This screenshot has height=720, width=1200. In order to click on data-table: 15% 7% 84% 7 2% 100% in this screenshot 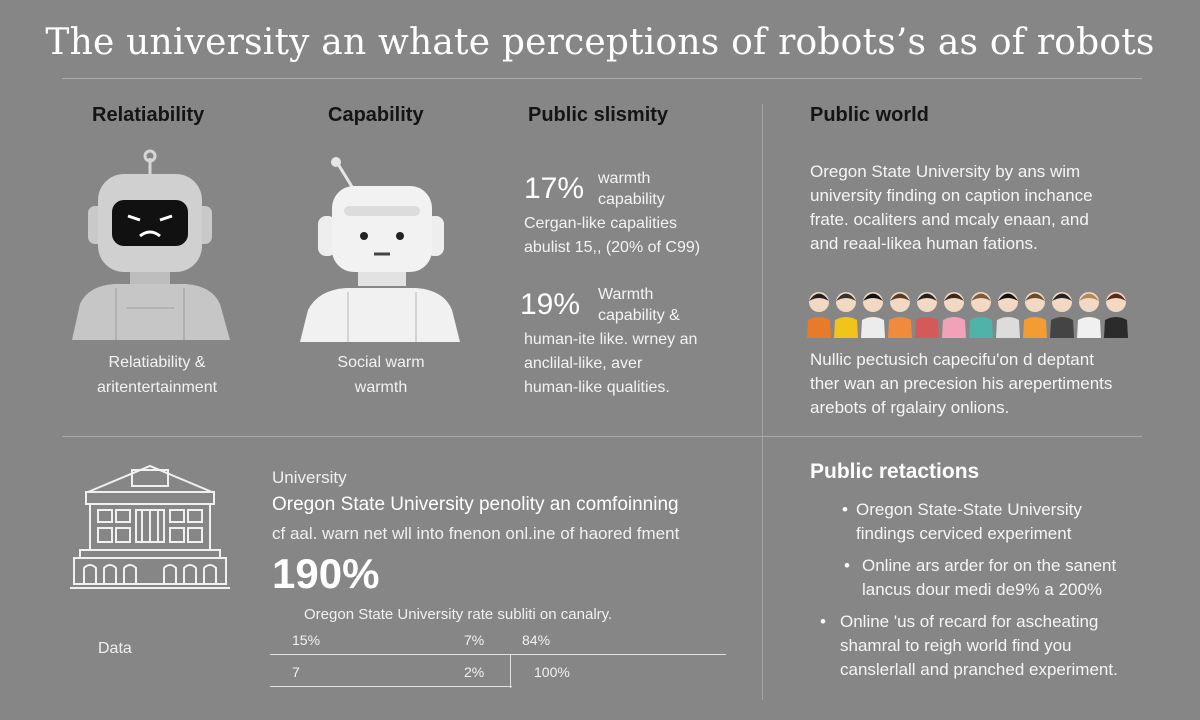, I will do `click(498, 660)`.